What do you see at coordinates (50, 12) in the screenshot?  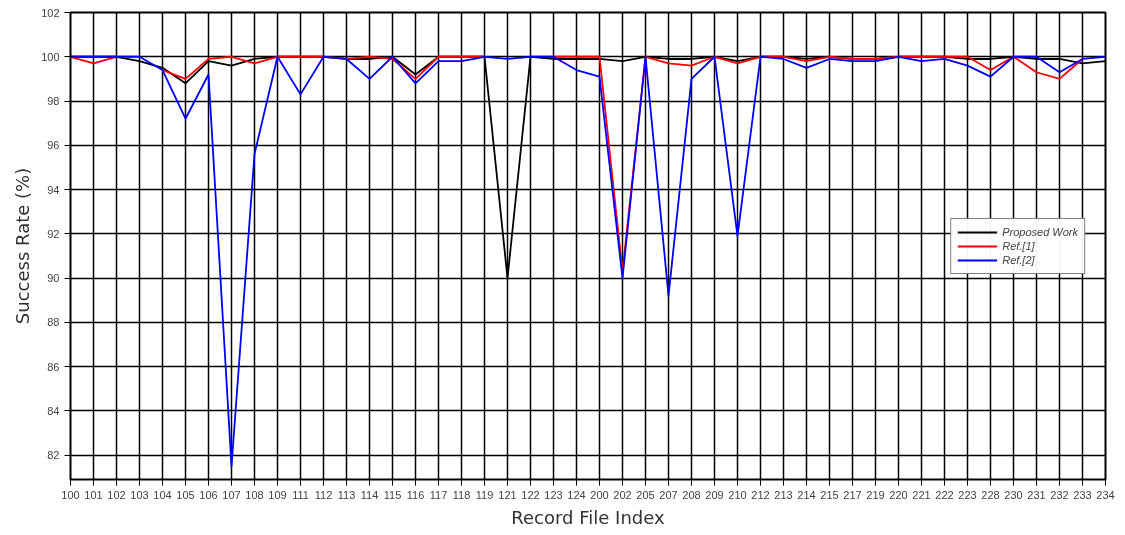 I see `y-tick-label: 102` at bounding box center [50, 12].